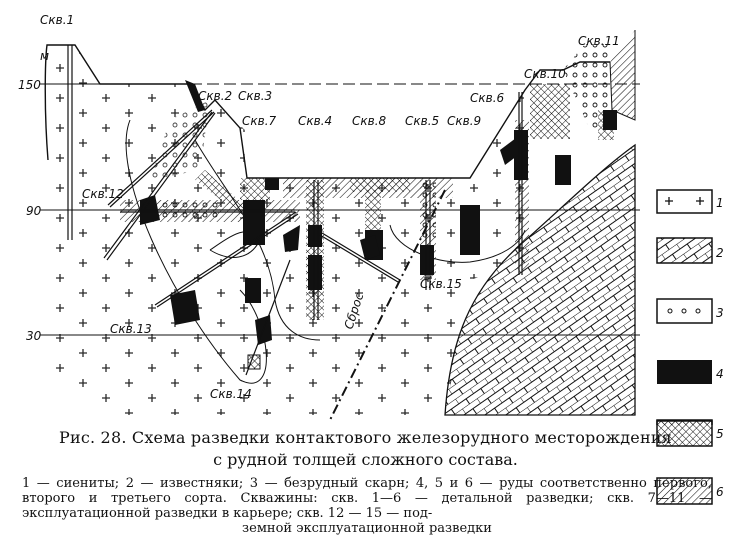  What do you see at coordinates (720, 253) in the screenshot?
I see `legend-num-2: 2` at bounding box center [720, 253].